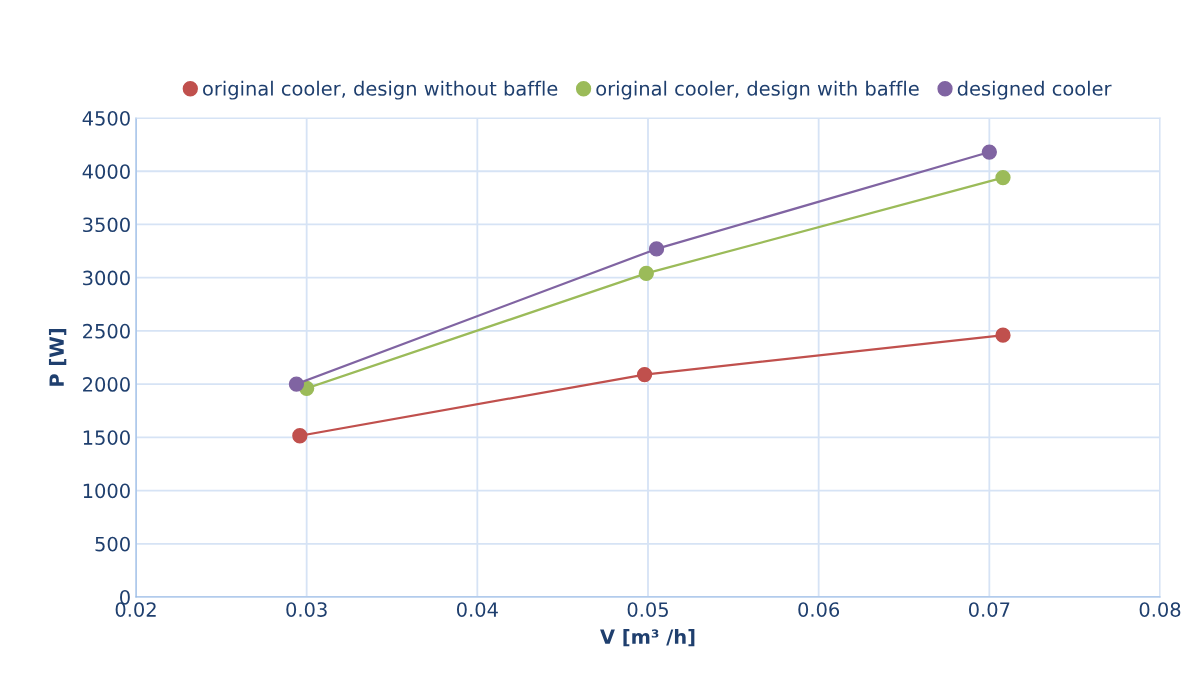 This screenshot has width=1203, height=686. I want to click on y-tick-label: 3000, so click(106, 278).